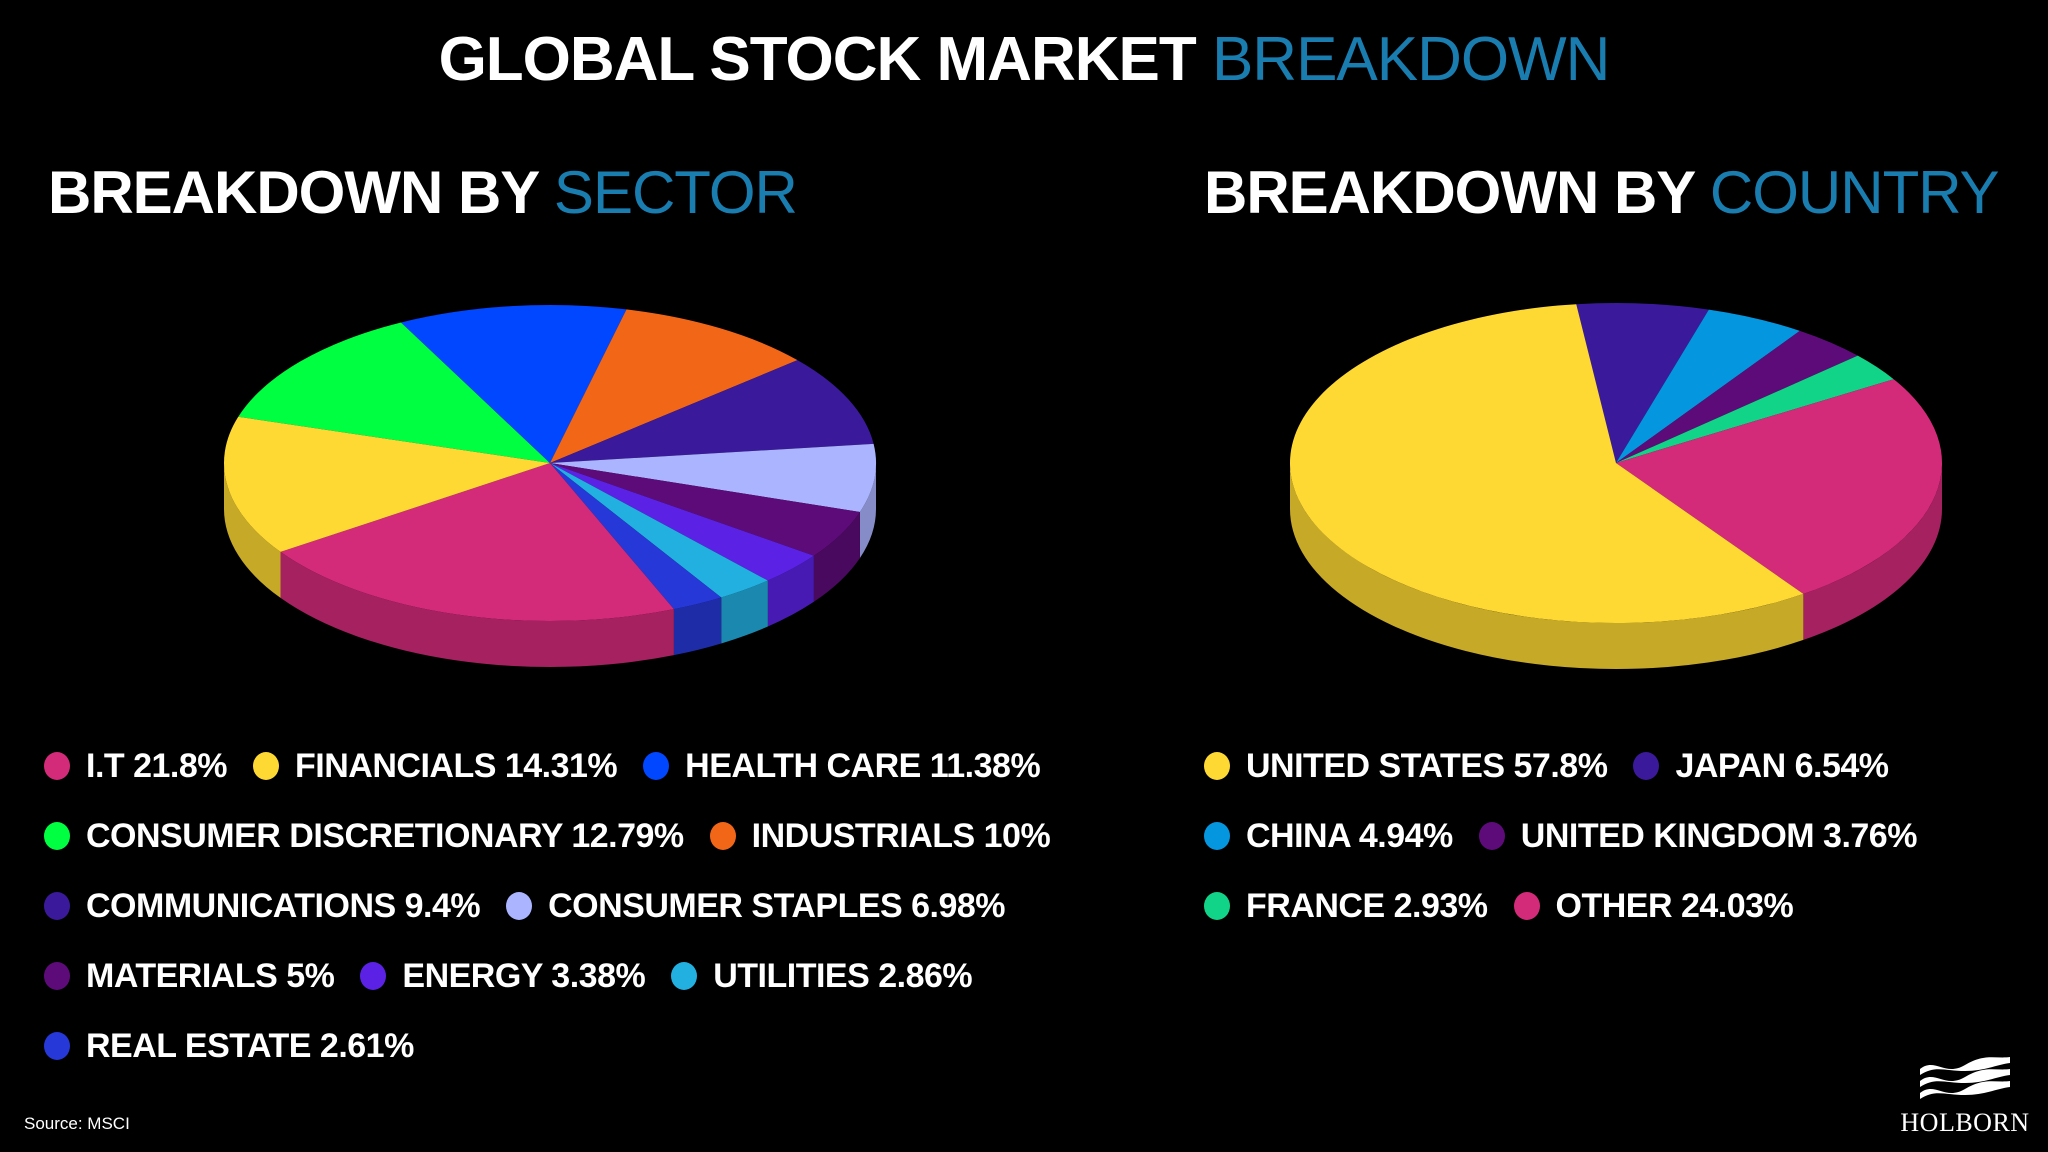 The width and height of the screenshot is (2048, 1152). Describe the element at coordinates (1719, 835) in the screenshot. I see `legend-label: UNITED KINGDOM 3.76%` at that location.